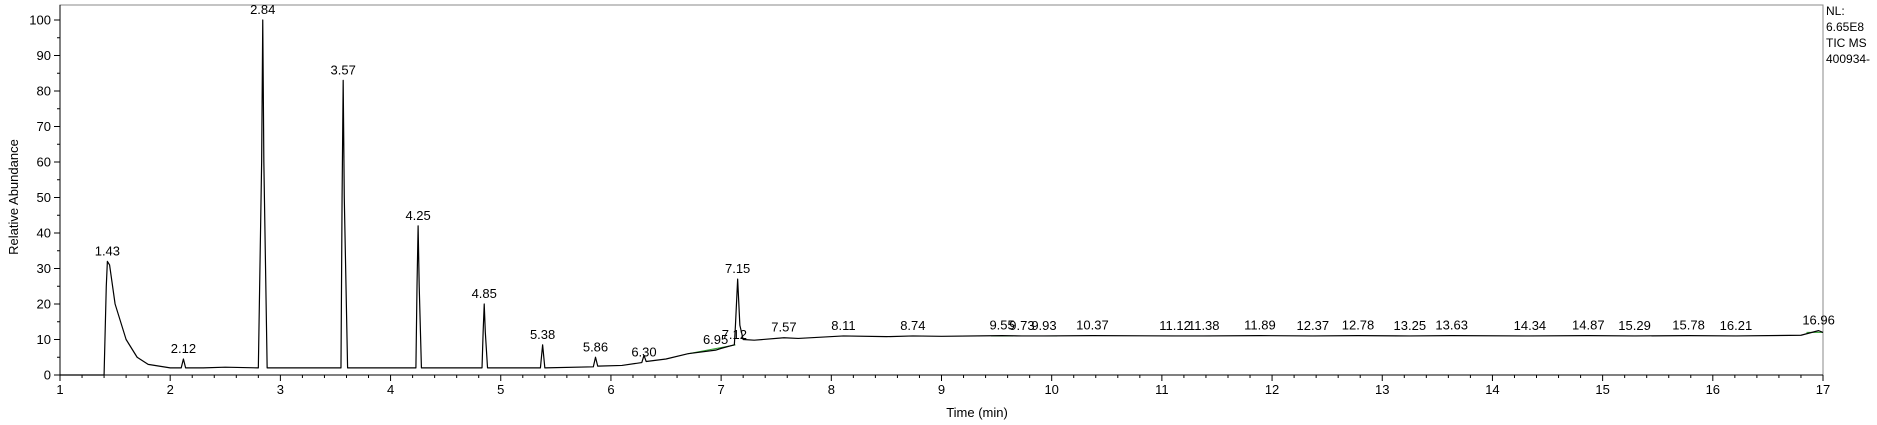 This screenshot has height=425, width=1877. I want to click on peak-label: 7.15, so click(737, 268).